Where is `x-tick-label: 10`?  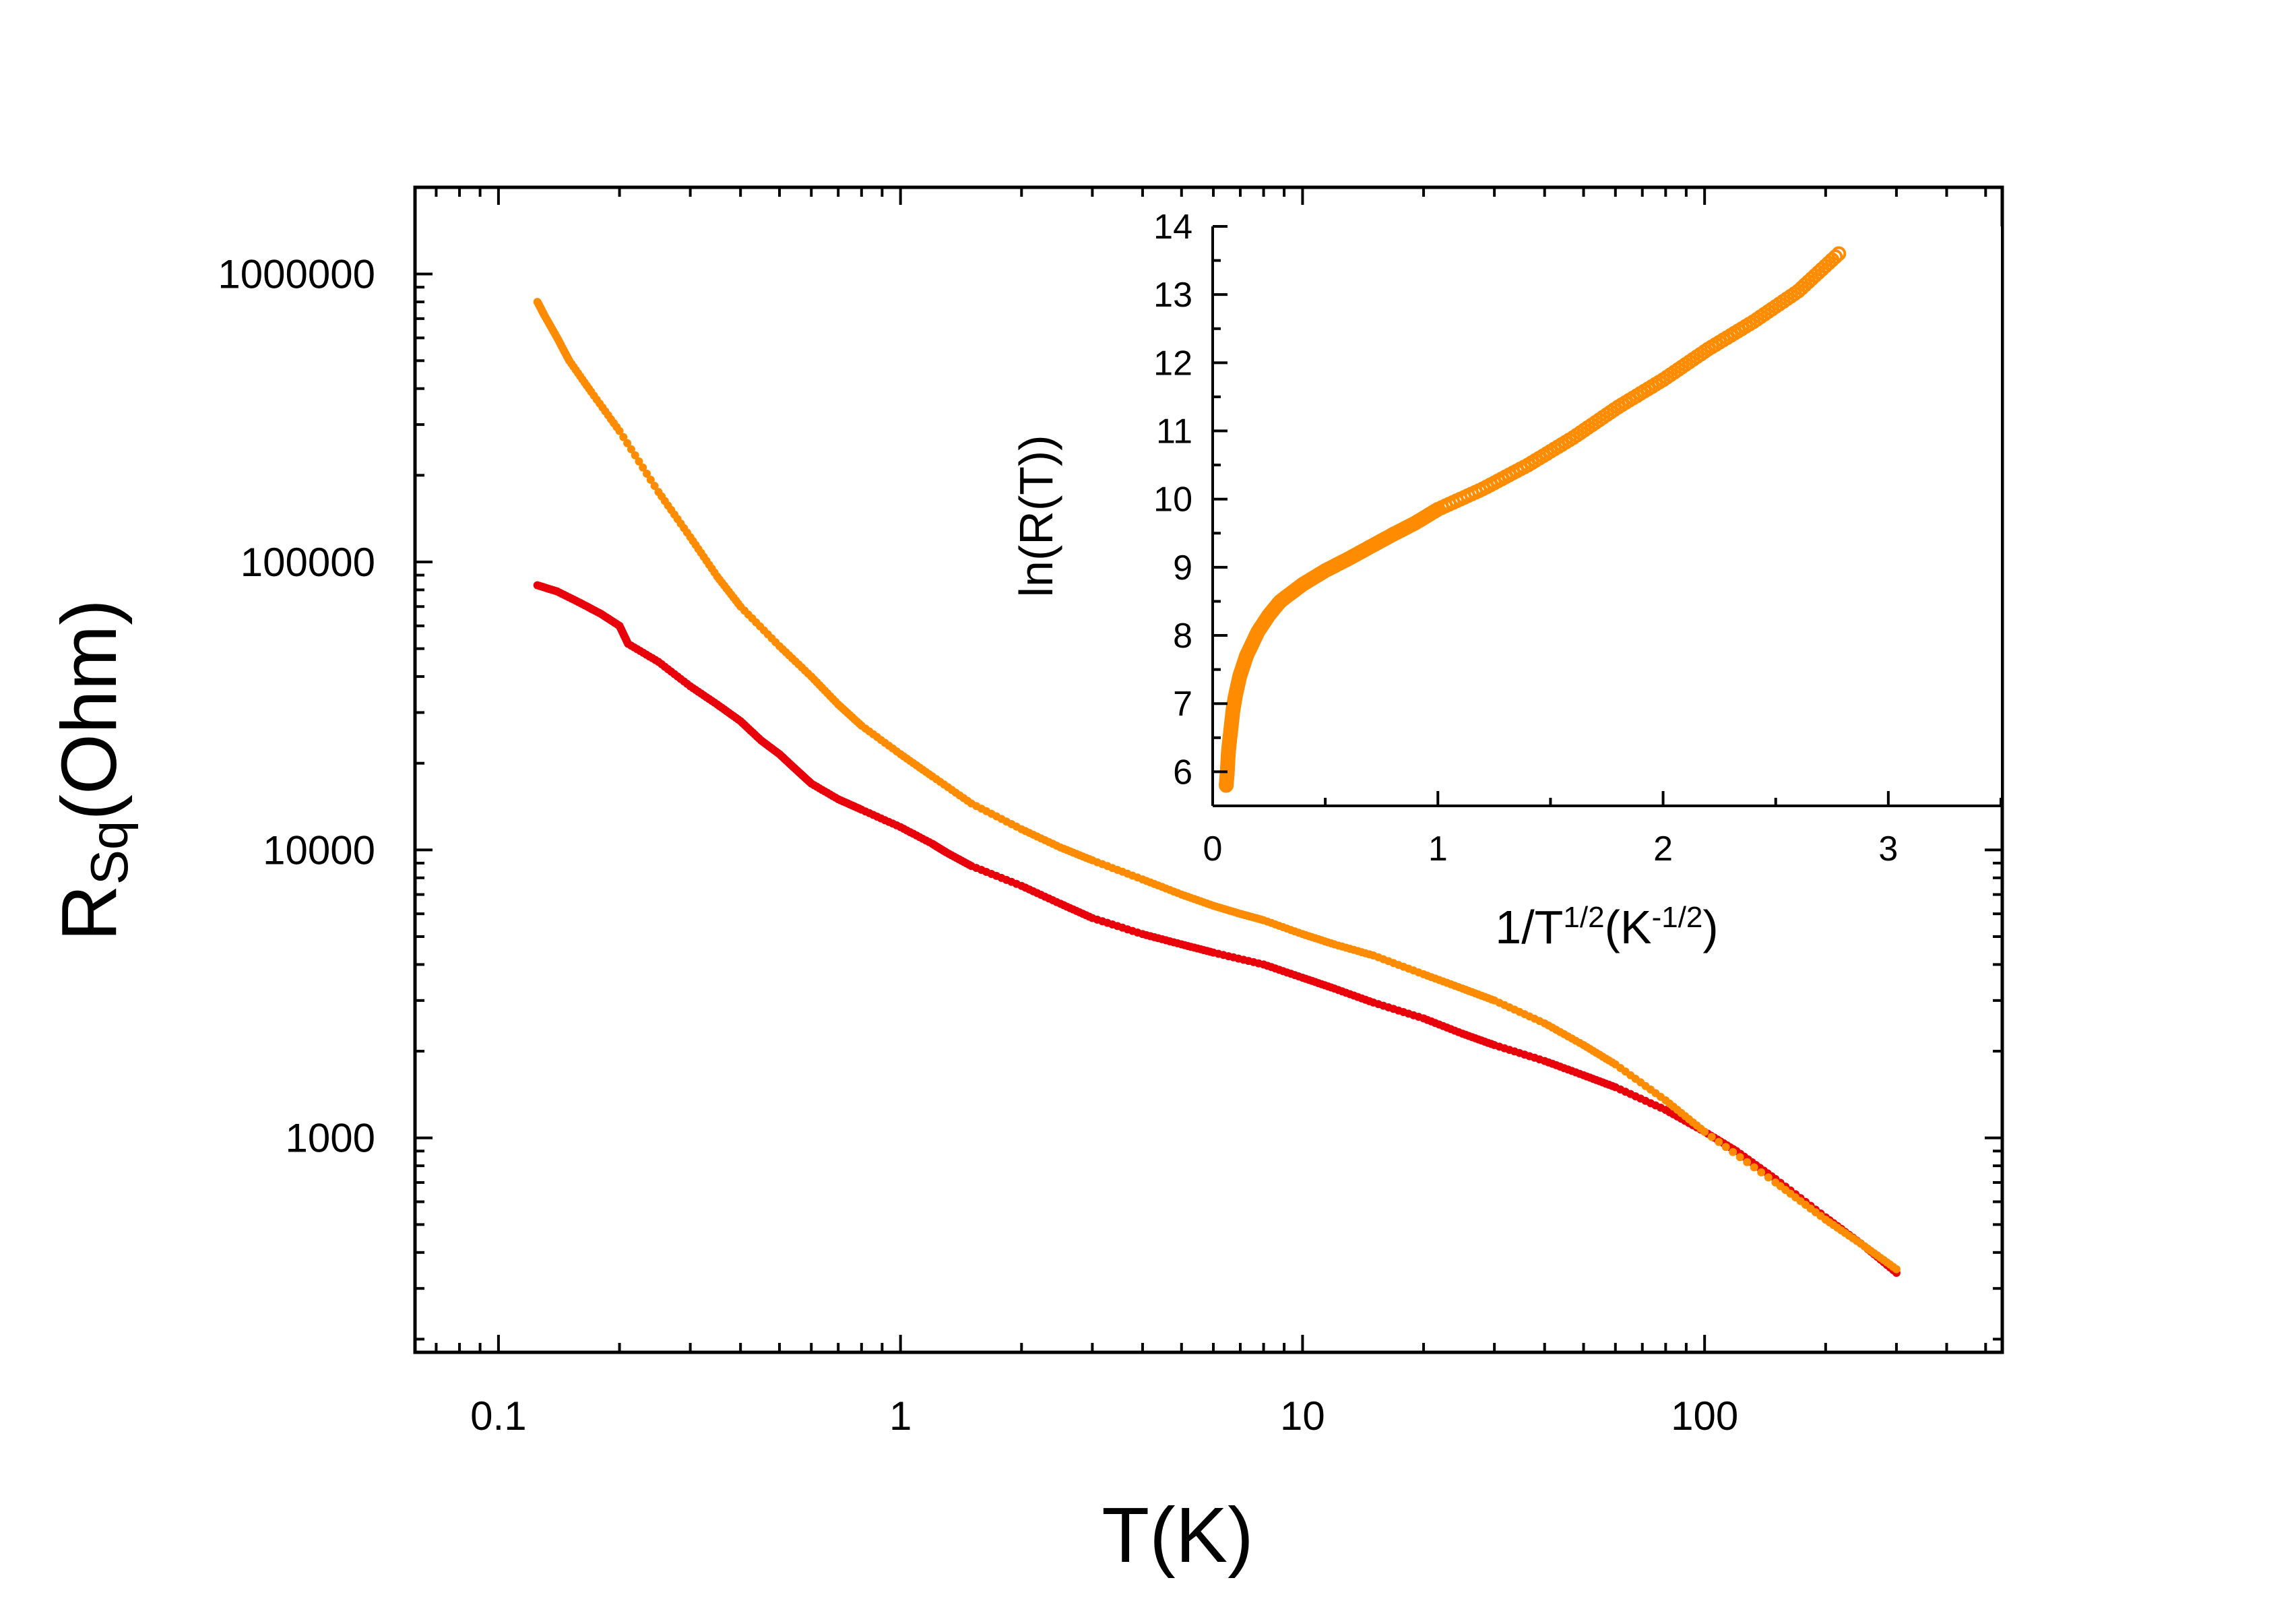 x-tick-label: 10 is located at coordinates (1302, 1416).